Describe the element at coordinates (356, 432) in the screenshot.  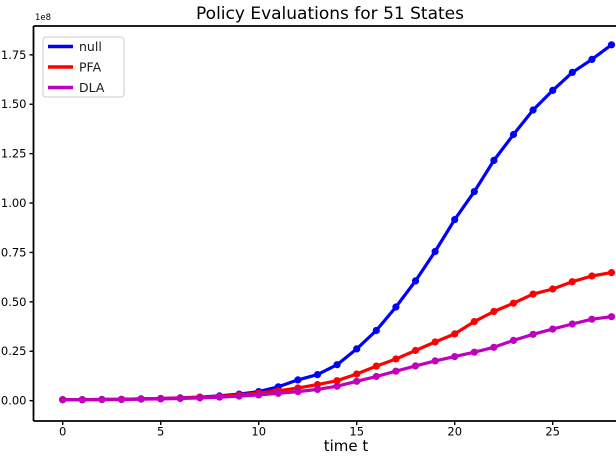
I see `x-tick-label: 15` at that location.